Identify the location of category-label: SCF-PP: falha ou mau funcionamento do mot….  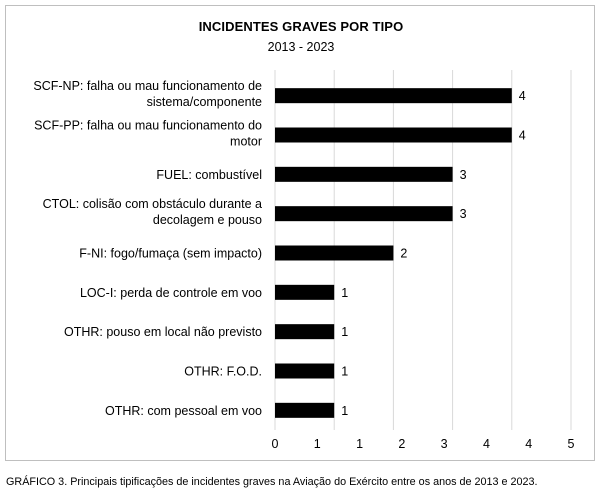
(148, 134).